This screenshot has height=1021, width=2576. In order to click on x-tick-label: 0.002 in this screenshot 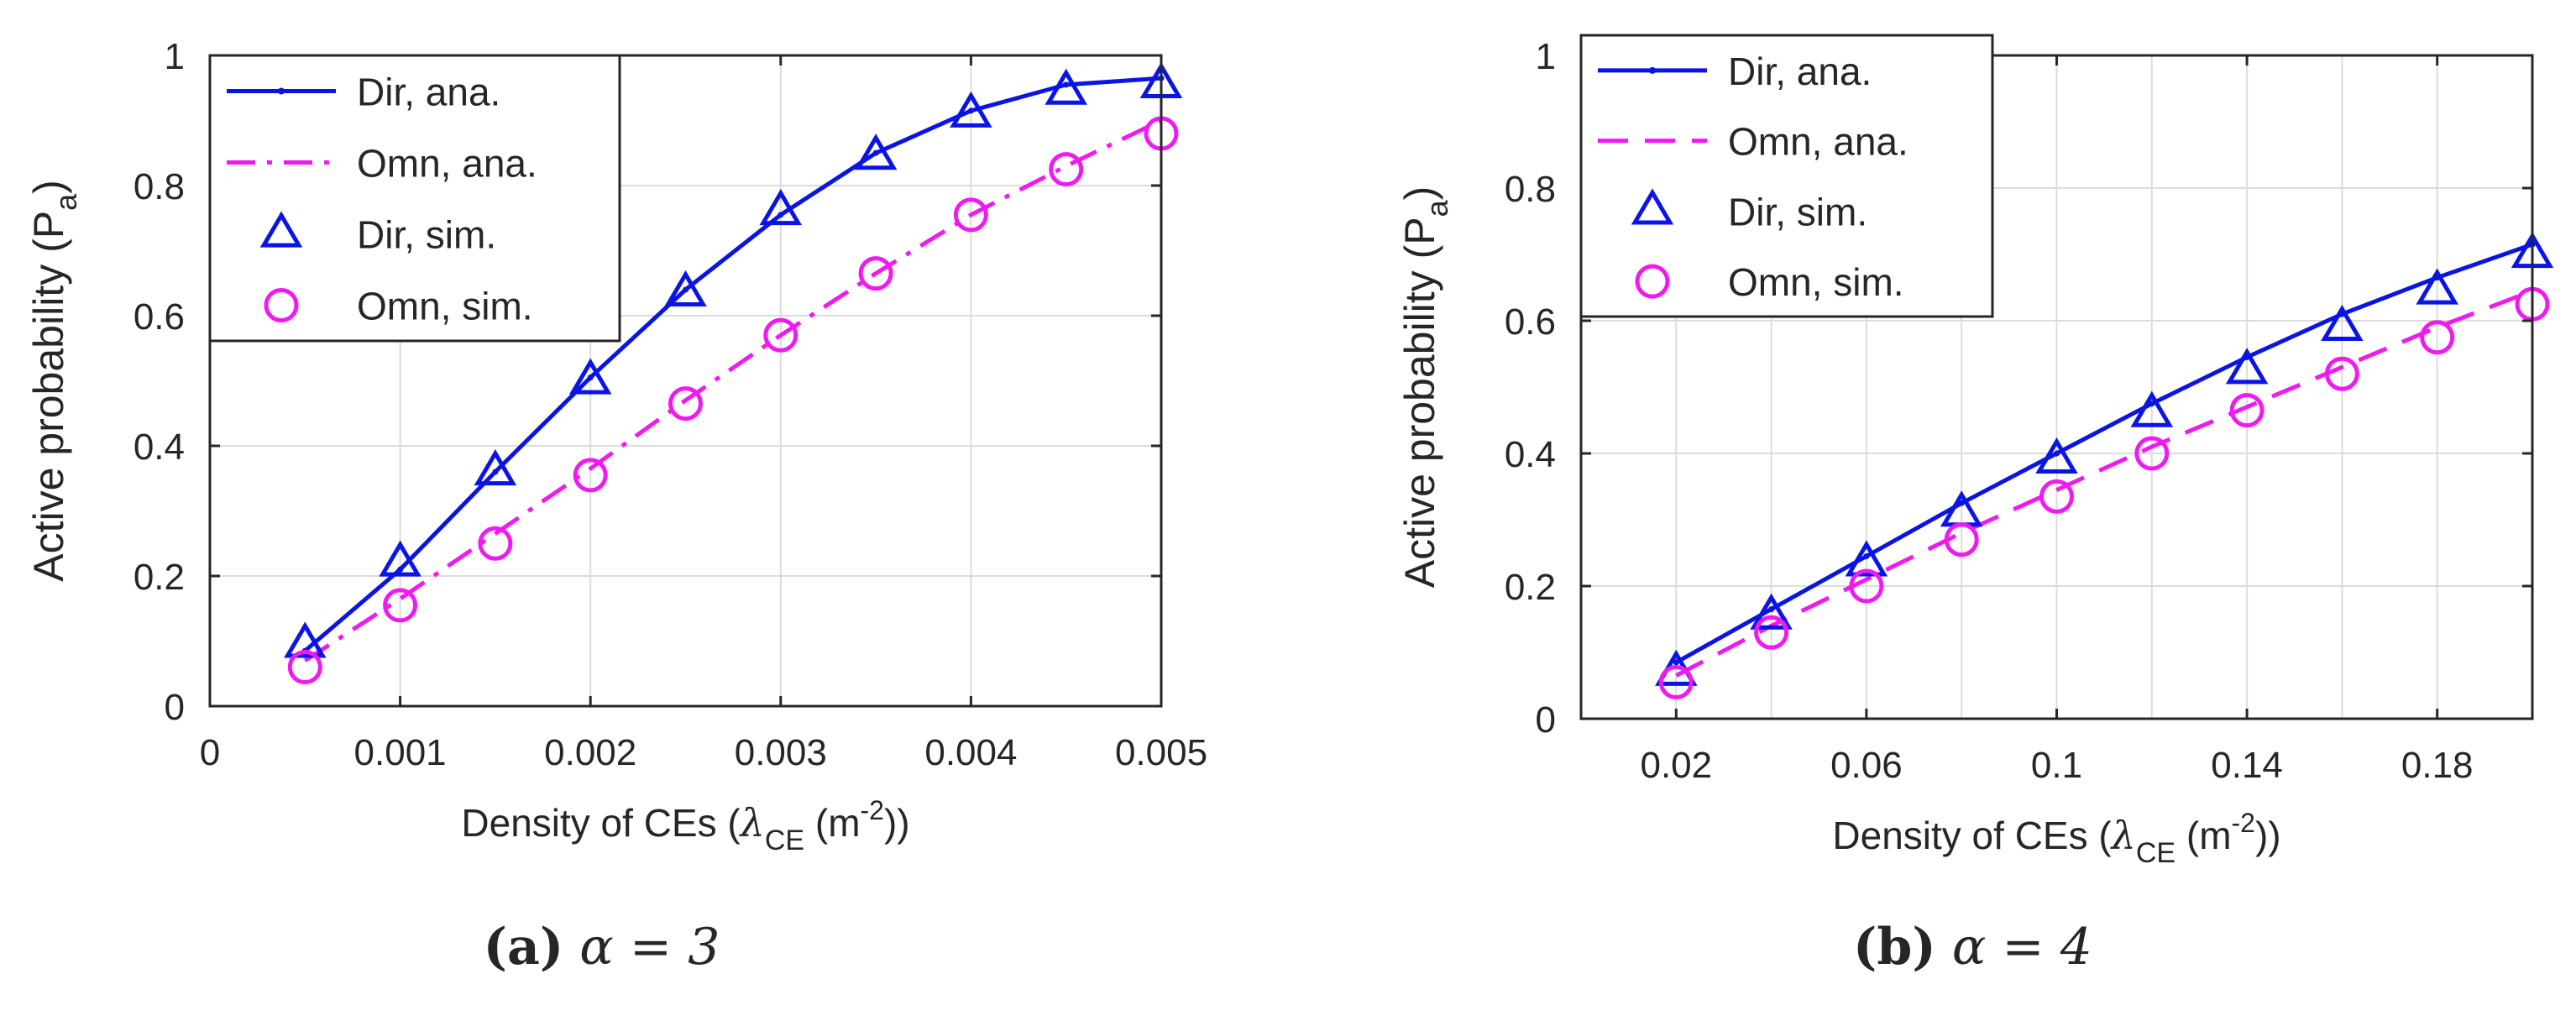, I will do `click(590, 753)`.